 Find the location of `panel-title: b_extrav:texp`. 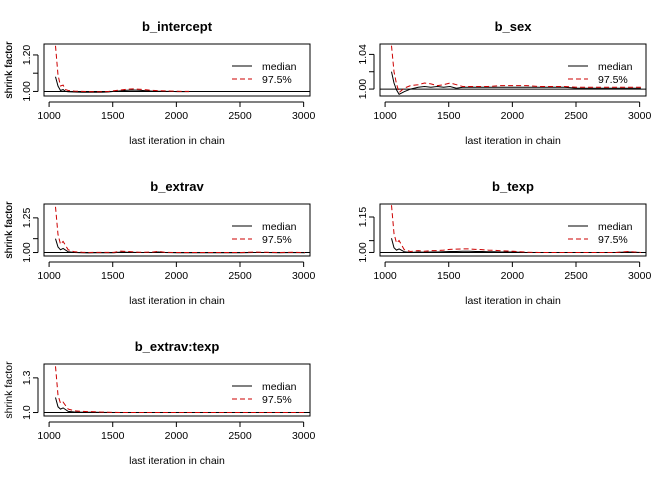

panel-title: b_extrav:texp is located at coordinates (177, 346).